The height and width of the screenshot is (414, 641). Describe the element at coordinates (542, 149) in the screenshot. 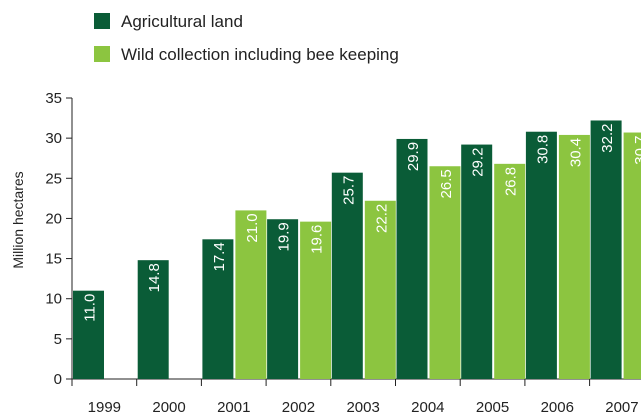

I see `data-label: 30.8` at that location.